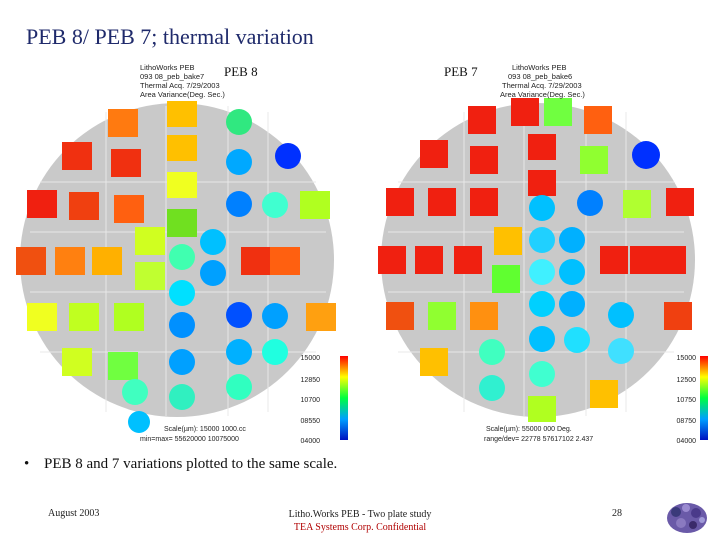 The width and height of the screenshot is (720, 540). I want to click on header-line: 093 08_peb_bake7, so click(172, 76).